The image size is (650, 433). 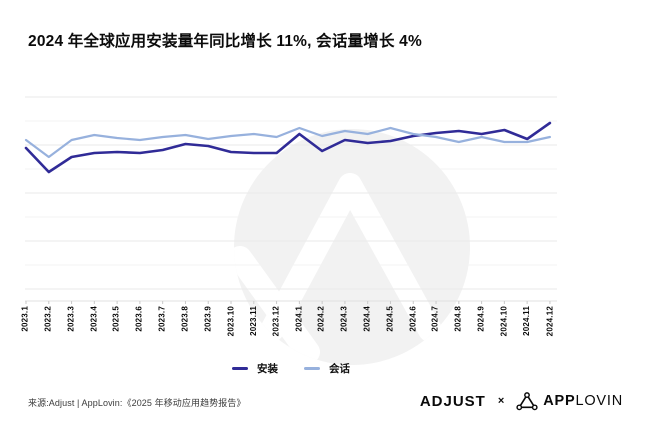 What do you see at coordinates (559, 401) in the screenshot?
I see `applovin-app-text: APP` at bounding box center [559, 401].